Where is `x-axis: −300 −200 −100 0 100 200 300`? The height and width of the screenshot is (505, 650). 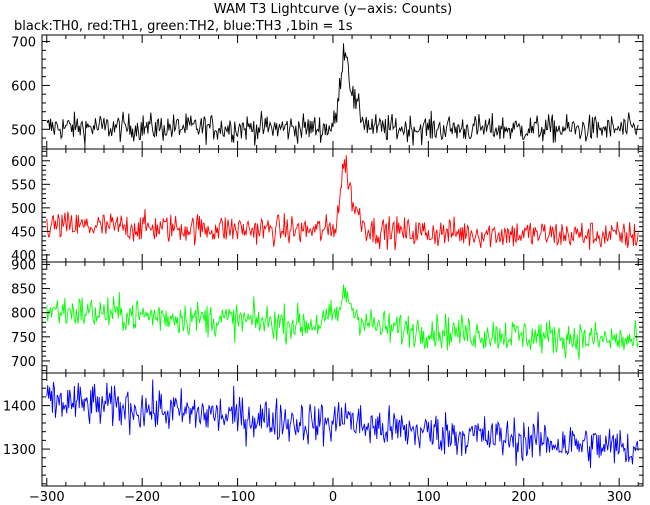 x-axis: −300 −200 −100 0 100 200 300 is located at coordinates (330, 497).